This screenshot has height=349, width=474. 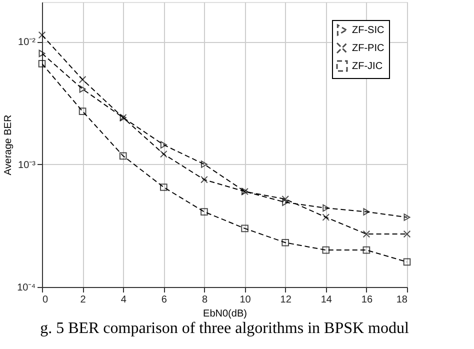 I want to click on y-tick-label: 10⁻³, so click(x=27, y=165).